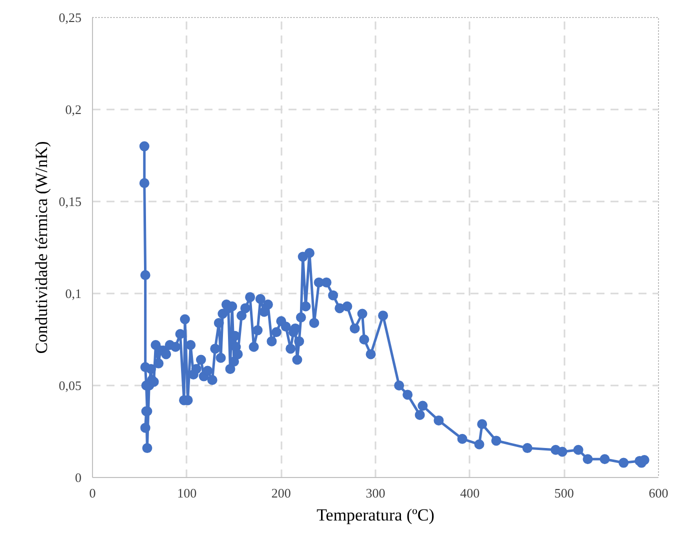 The height and width of the screenshot is (536, 679). I want to click on x-tick-label: 0, so click(92, 493).